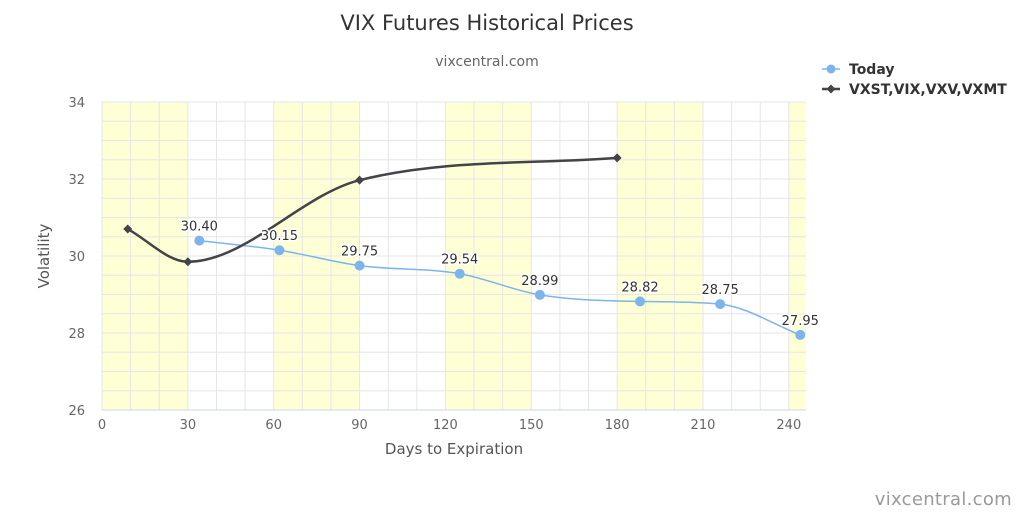 The width and height of the screenshot is (1024, 516). Describe the element at coordinates (454, 449) in the screenshot. I see `x-axis-title: Days to Expiration` at that location.